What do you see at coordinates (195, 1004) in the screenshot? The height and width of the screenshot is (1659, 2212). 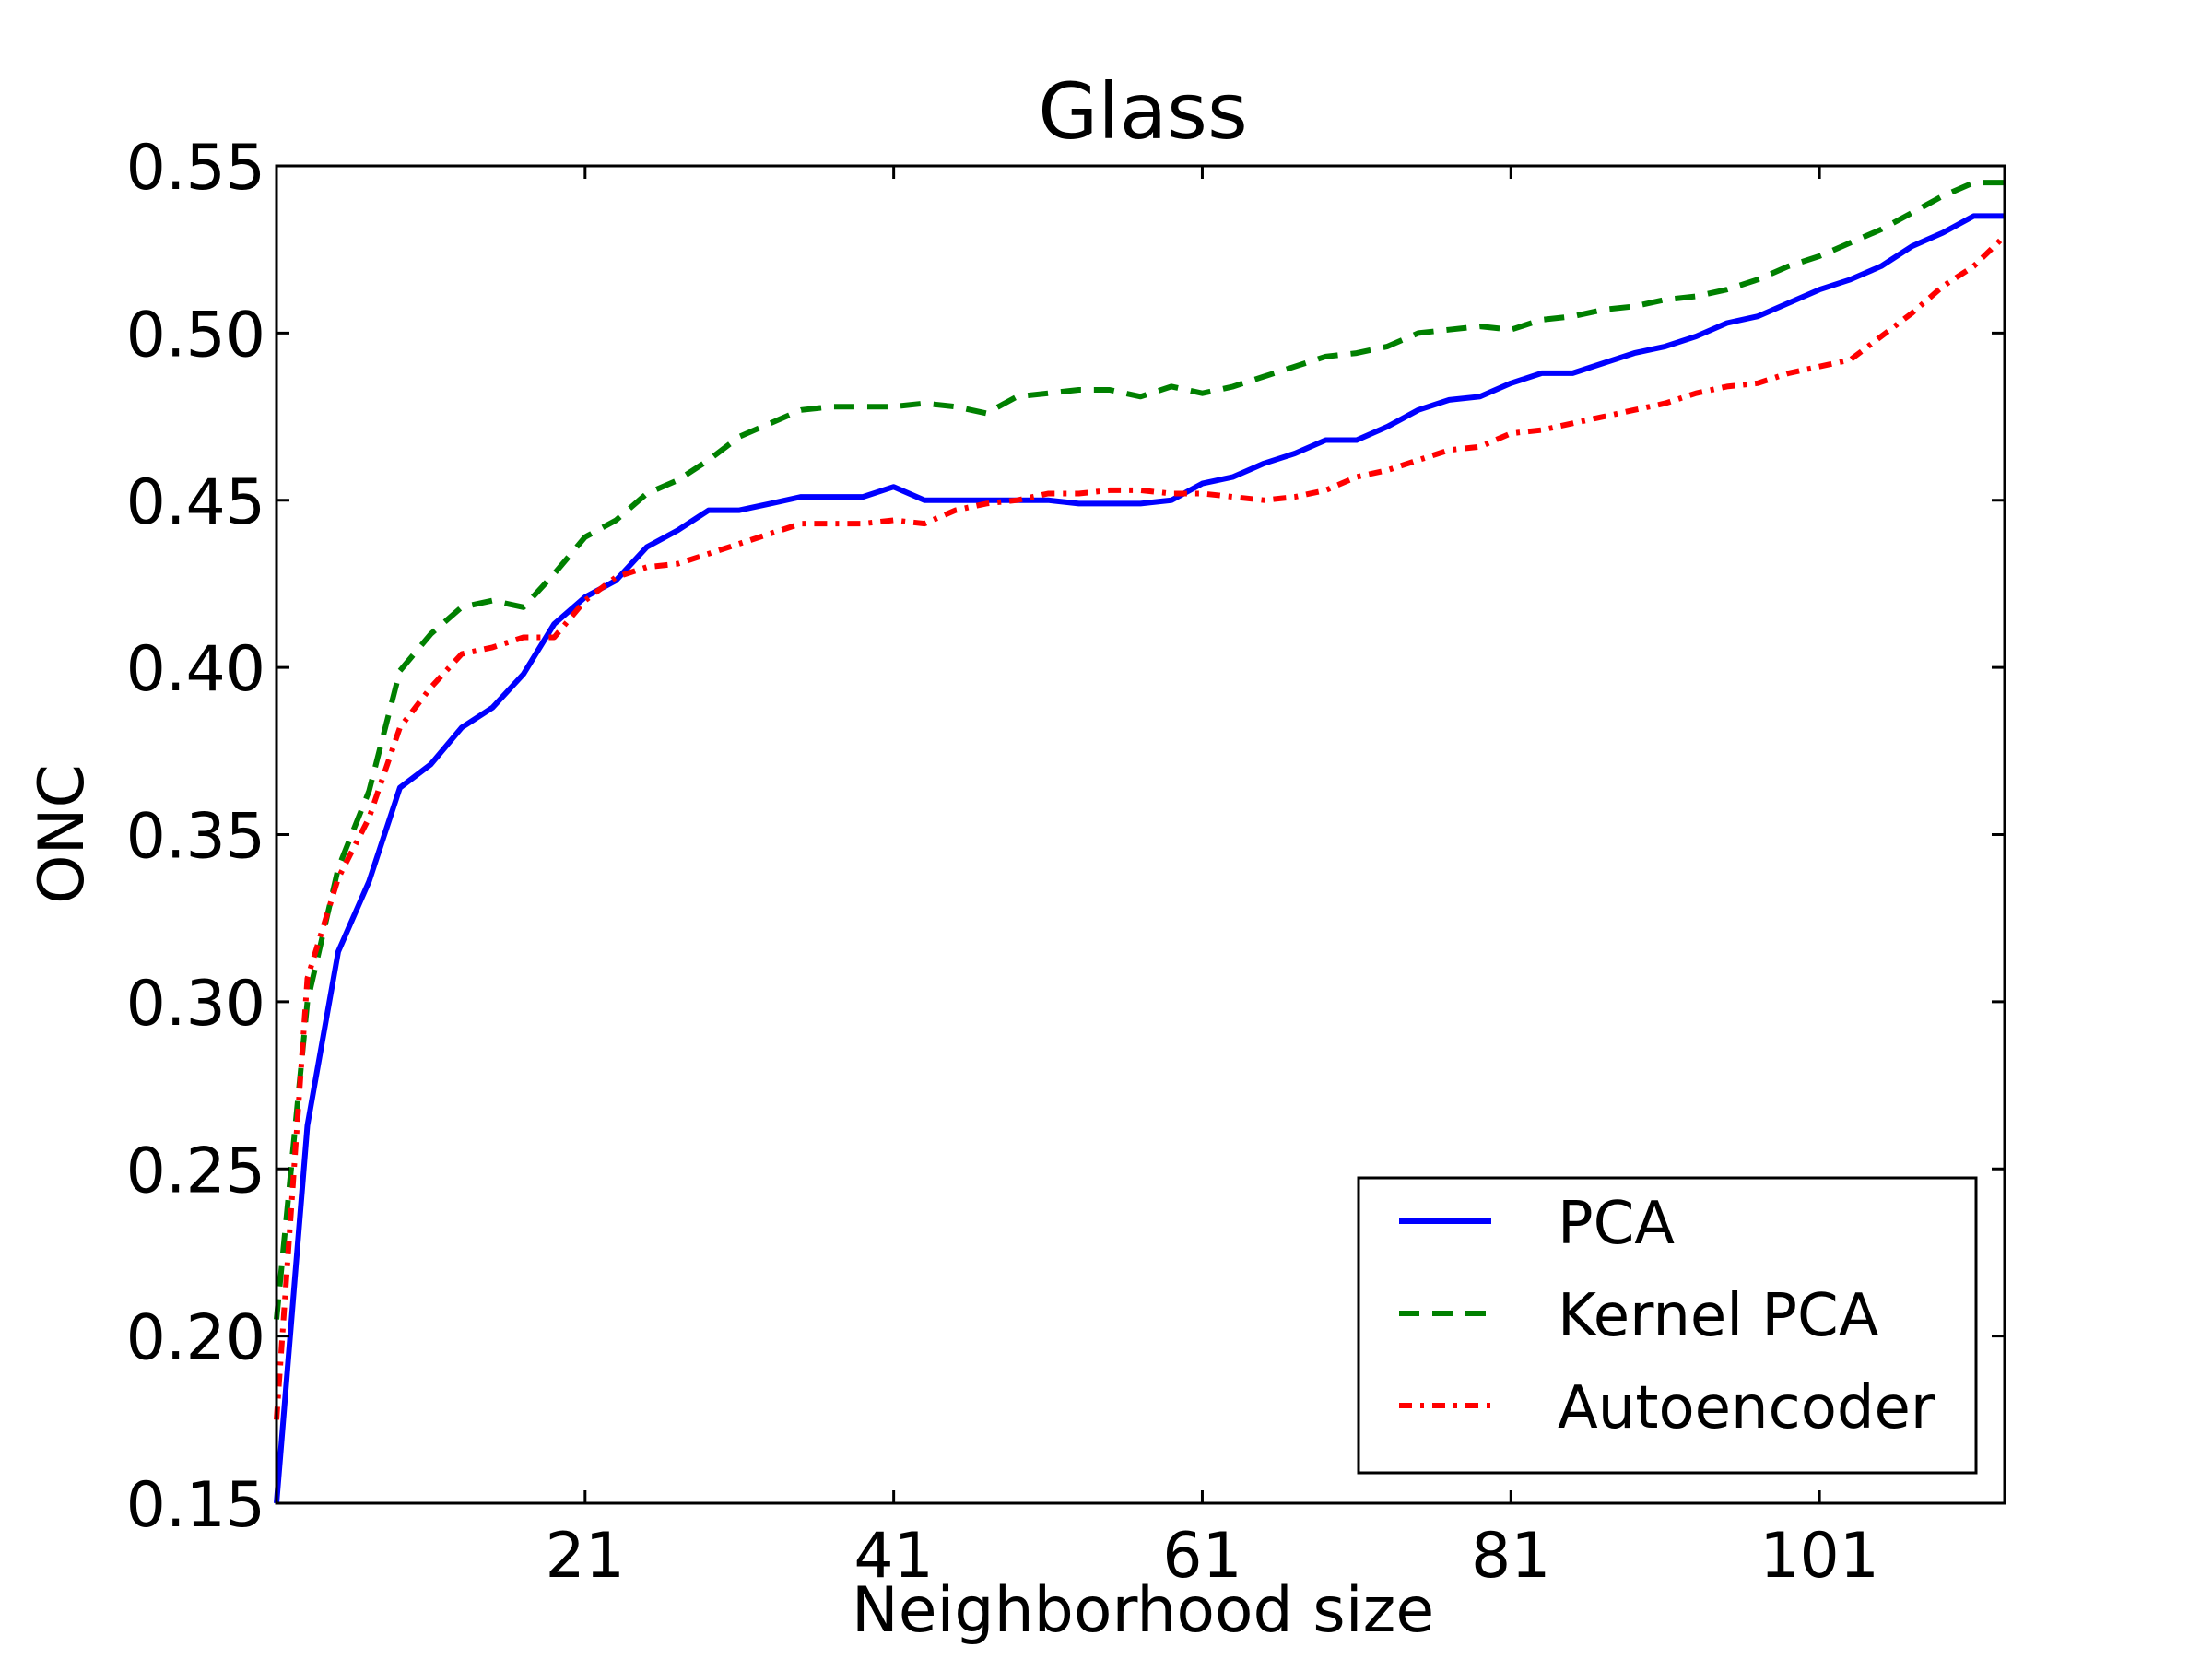 I see `y-tick-label: 0.30` at bounding box center [195, 1004].